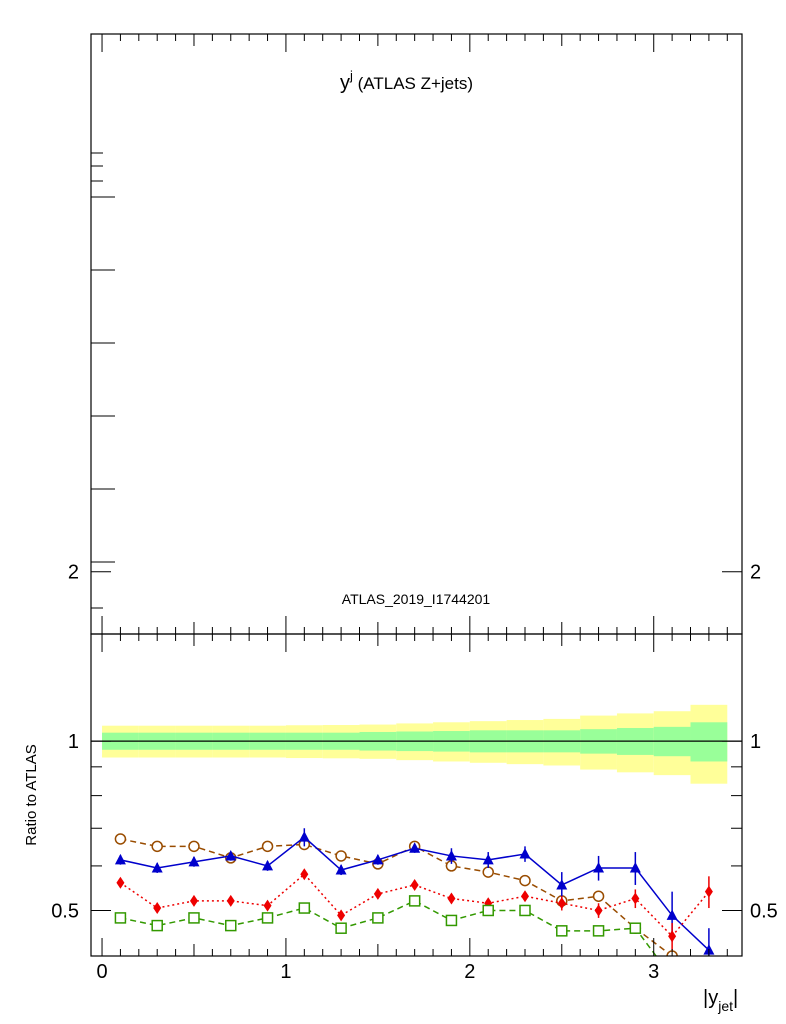 This screenshot has height=1024, width=786. Describe the element at coordinates (413, 83) in the screenshot. I see `main-title-rest: (ATLAS Z+jets)` at that location.